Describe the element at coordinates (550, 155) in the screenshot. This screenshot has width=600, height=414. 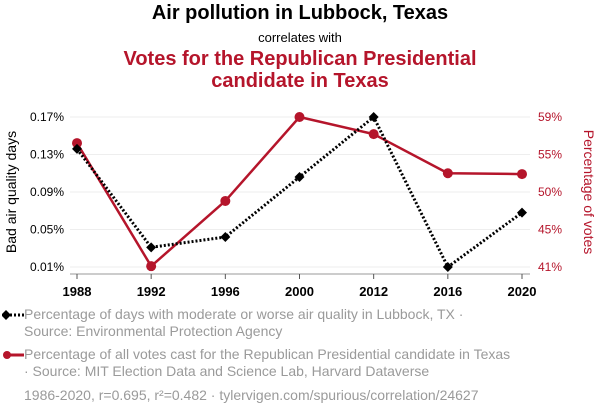
I see `y-tick-label-right: 55%` at that location.